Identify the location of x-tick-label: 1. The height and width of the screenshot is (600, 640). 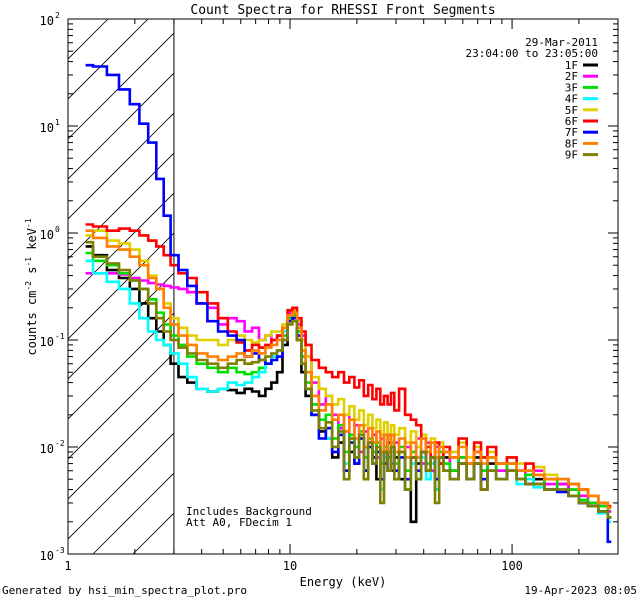
(67, 566).